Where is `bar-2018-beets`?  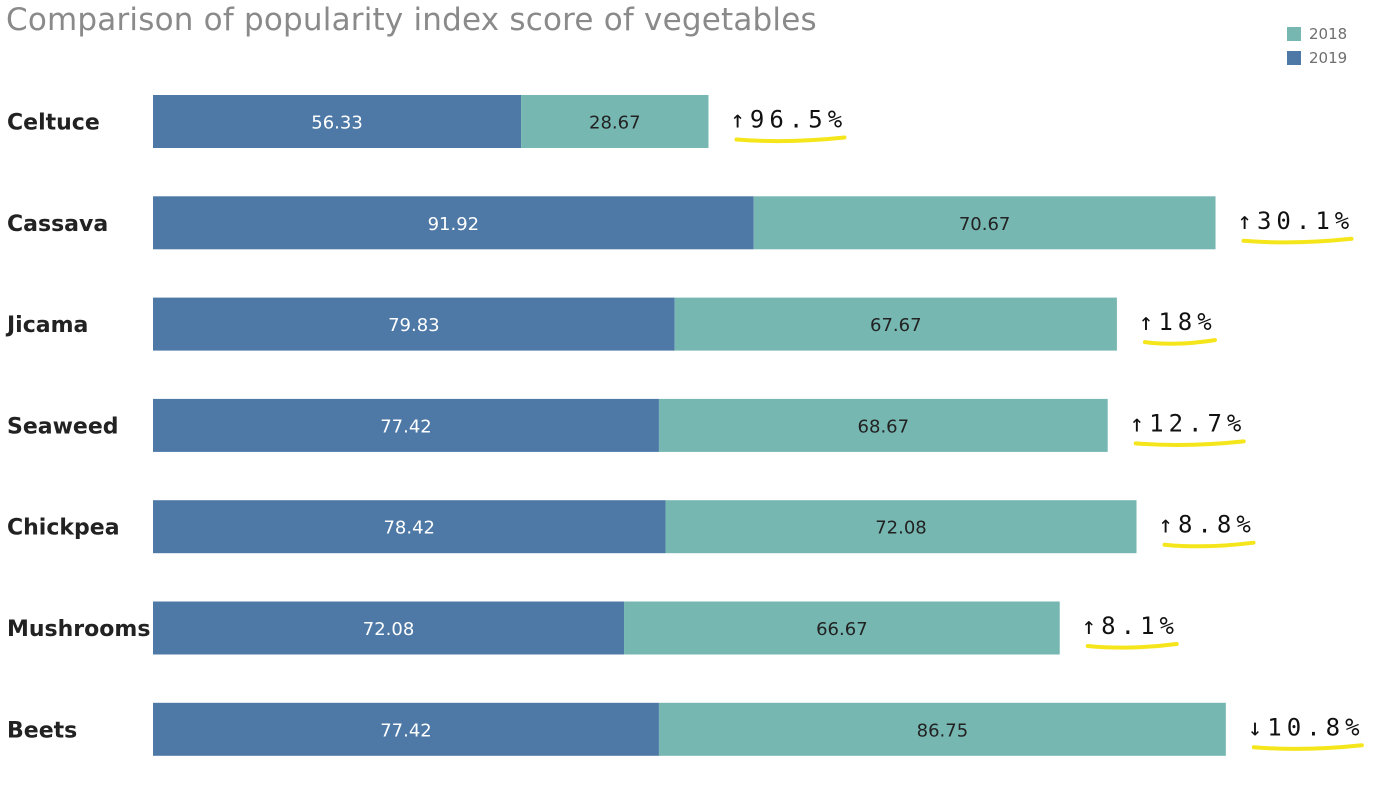 bar-2018-beets is located at coordinates (942, 729).